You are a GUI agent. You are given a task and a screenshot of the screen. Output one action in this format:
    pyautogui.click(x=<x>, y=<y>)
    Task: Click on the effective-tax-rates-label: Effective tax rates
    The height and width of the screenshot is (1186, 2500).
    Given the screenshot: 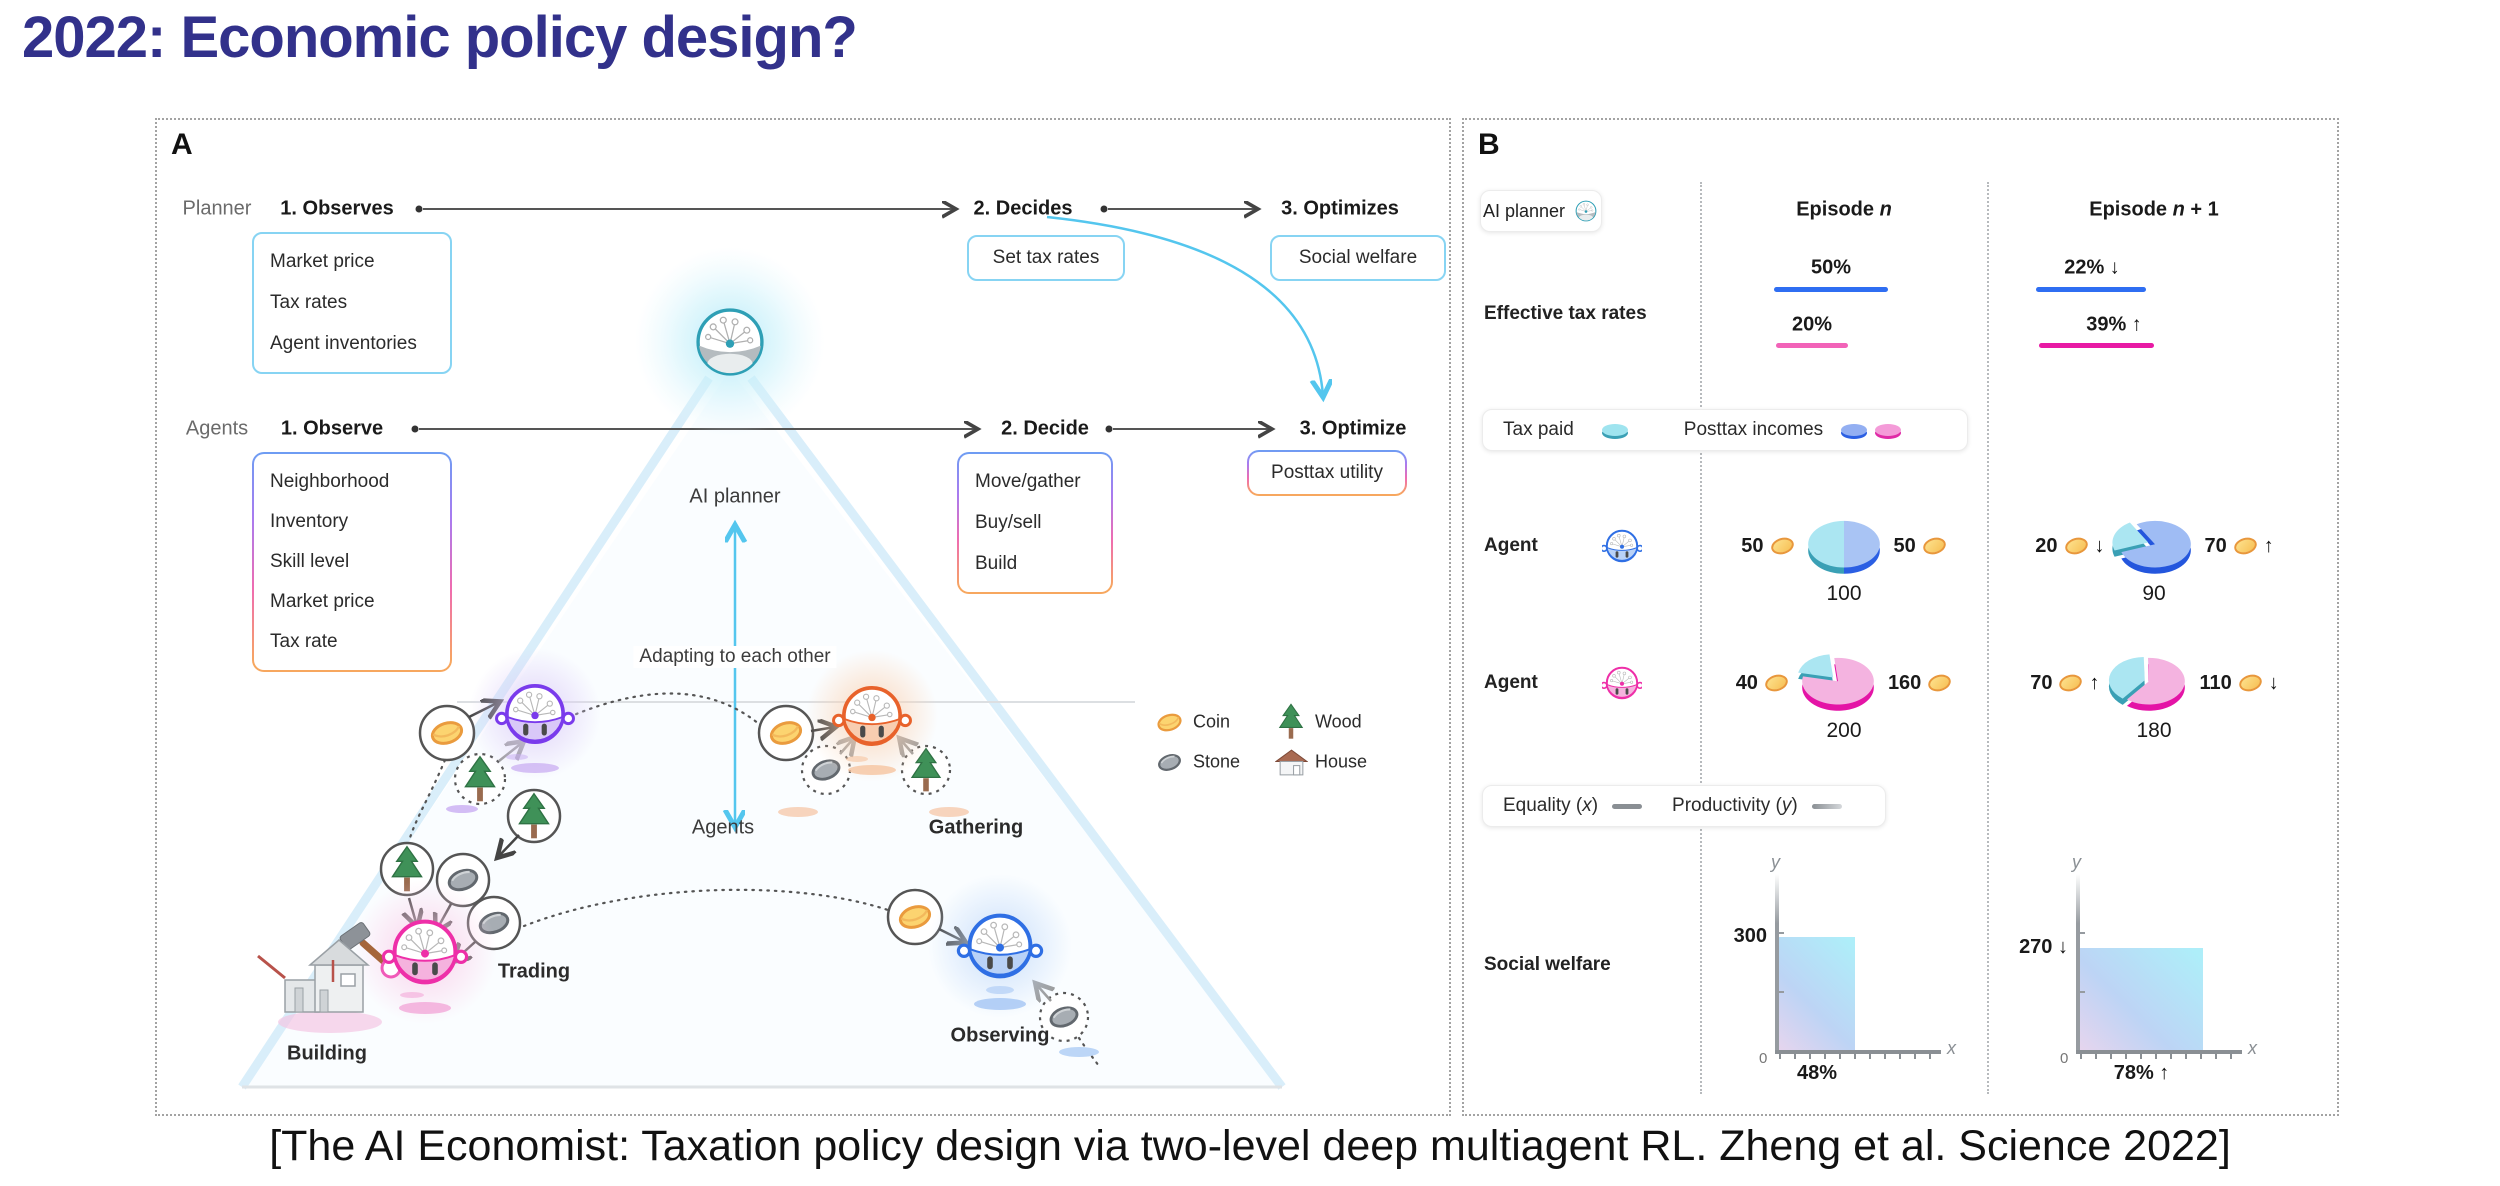 What is the action you would take?
    pyautogui.click(x=1565, y=313)
    